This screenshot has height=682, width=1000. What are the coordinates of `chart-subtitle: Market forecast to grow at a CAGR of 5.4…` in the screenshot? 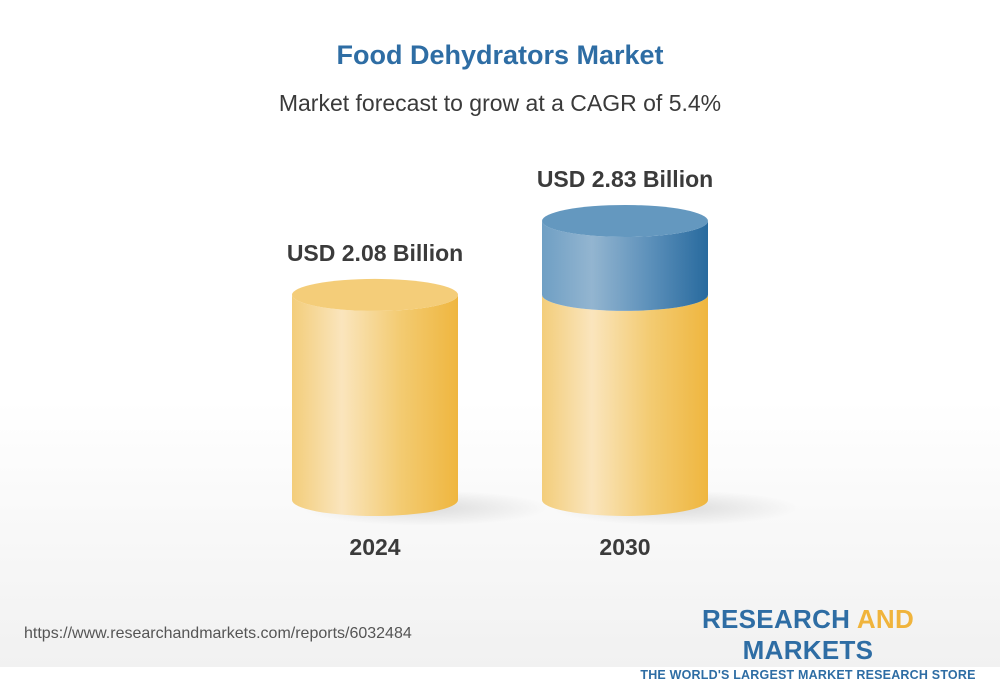 It's located at (500, 103).